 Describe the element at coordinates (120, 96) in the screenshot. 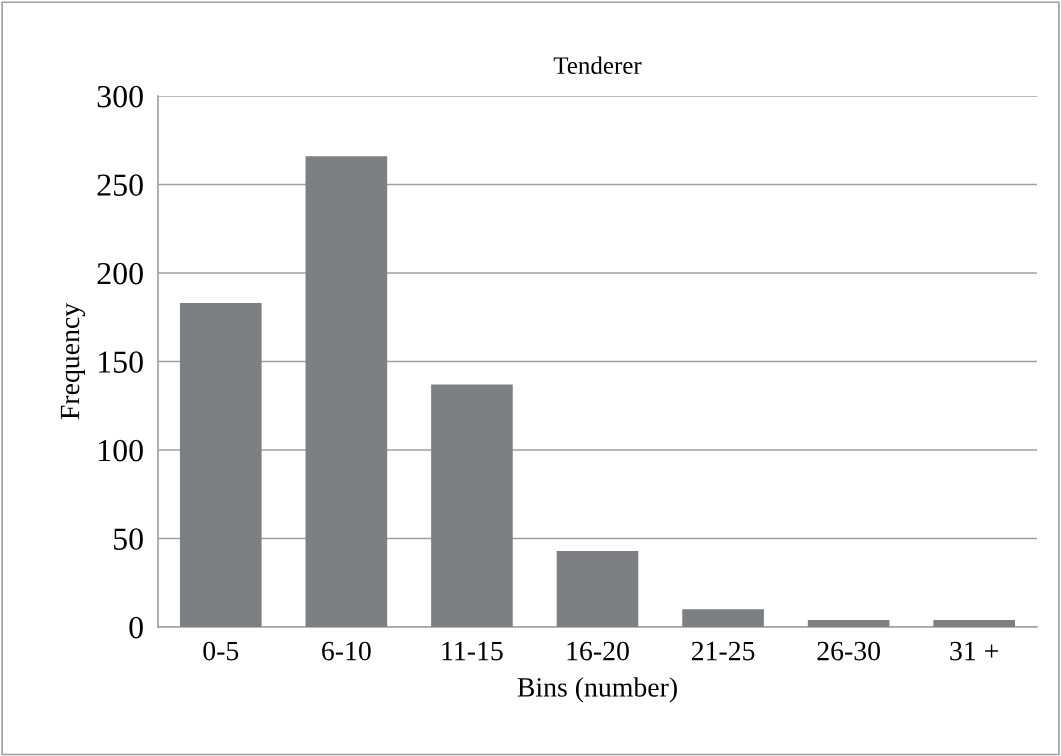

I see `y-tick-label: 300` at that location.